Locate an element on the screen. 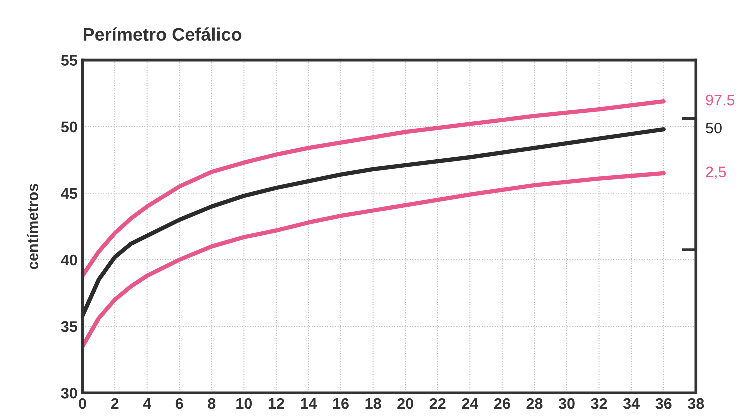  x-tick-label: 32 is located at coordinates (599, 404).